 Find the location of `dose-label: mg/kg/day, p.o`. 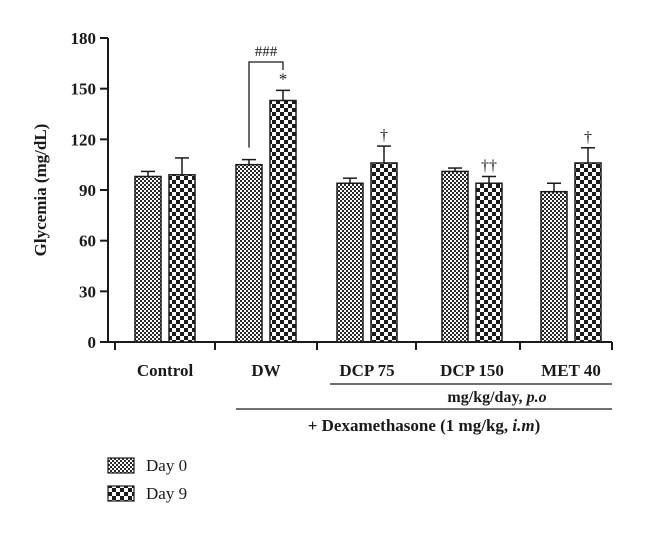

dose-label: mg/kg/day, p.o is located at coordinates (496, 397).